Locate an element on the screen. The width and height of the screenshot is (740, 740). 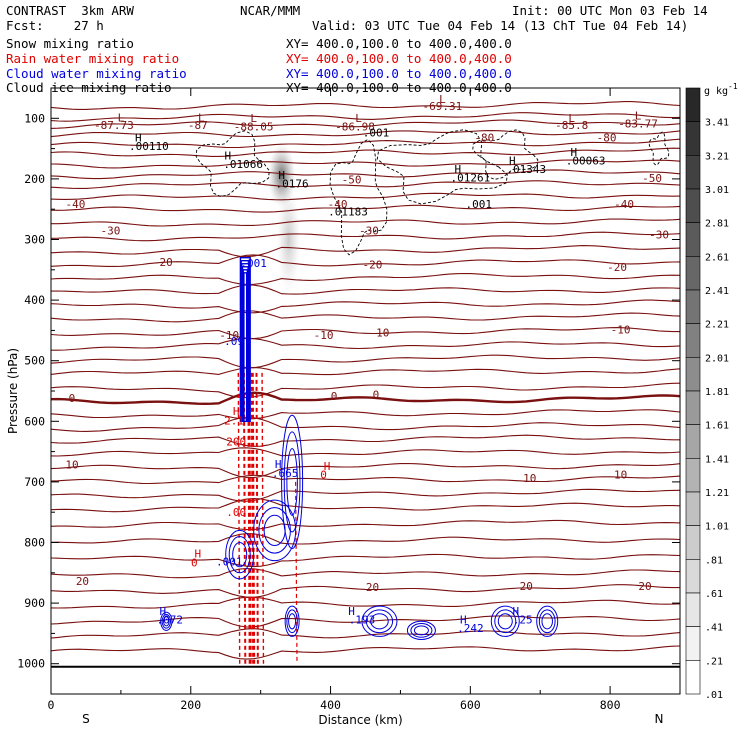
ice-label: .00110 is located at coordinates (149, 146).